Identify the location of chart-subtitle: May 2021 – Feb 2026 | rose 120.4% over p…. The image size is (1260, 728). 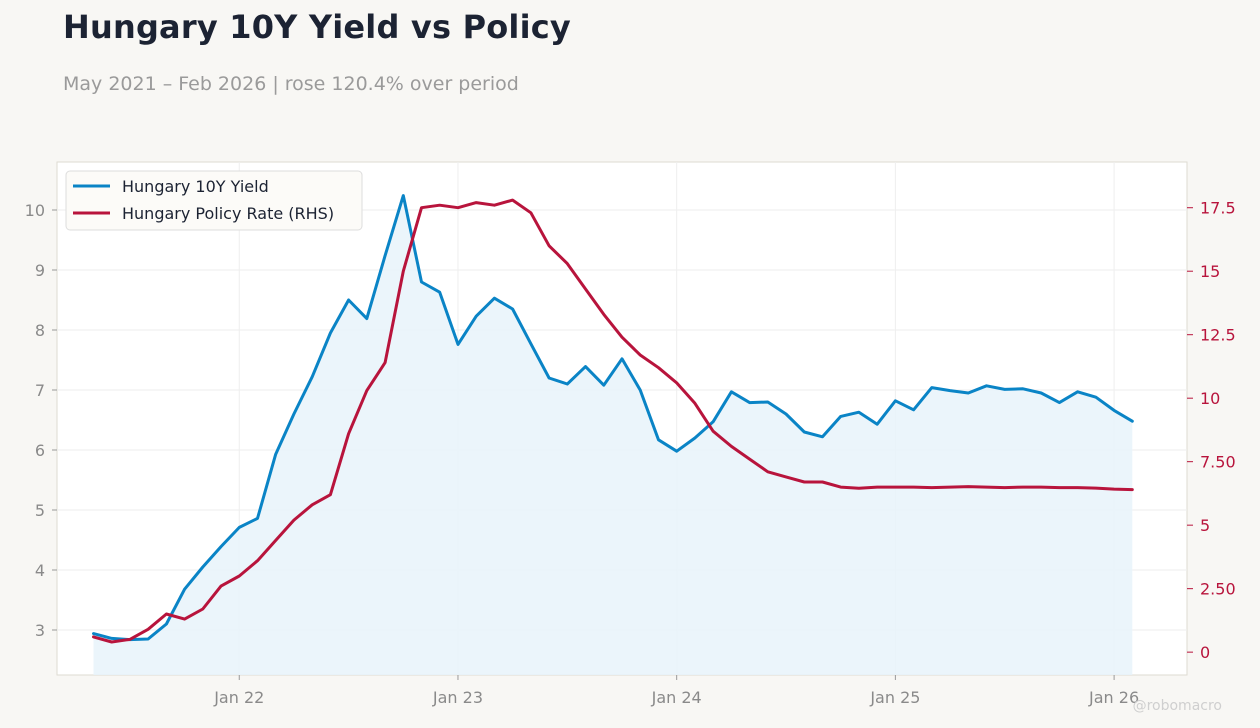
(291, 84).